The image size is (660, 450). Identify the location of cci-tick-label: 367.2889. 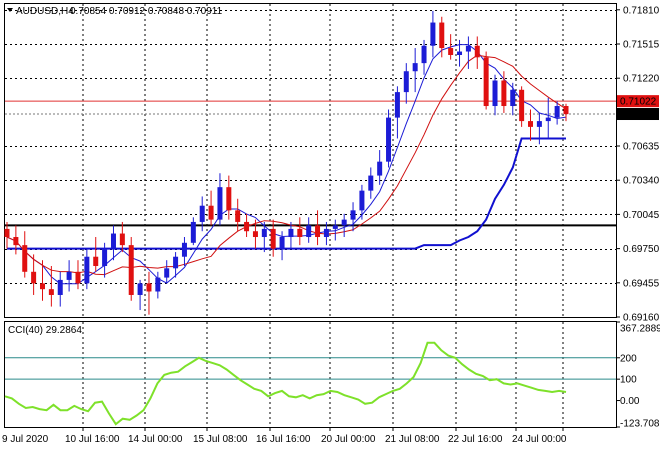
(640, 329).